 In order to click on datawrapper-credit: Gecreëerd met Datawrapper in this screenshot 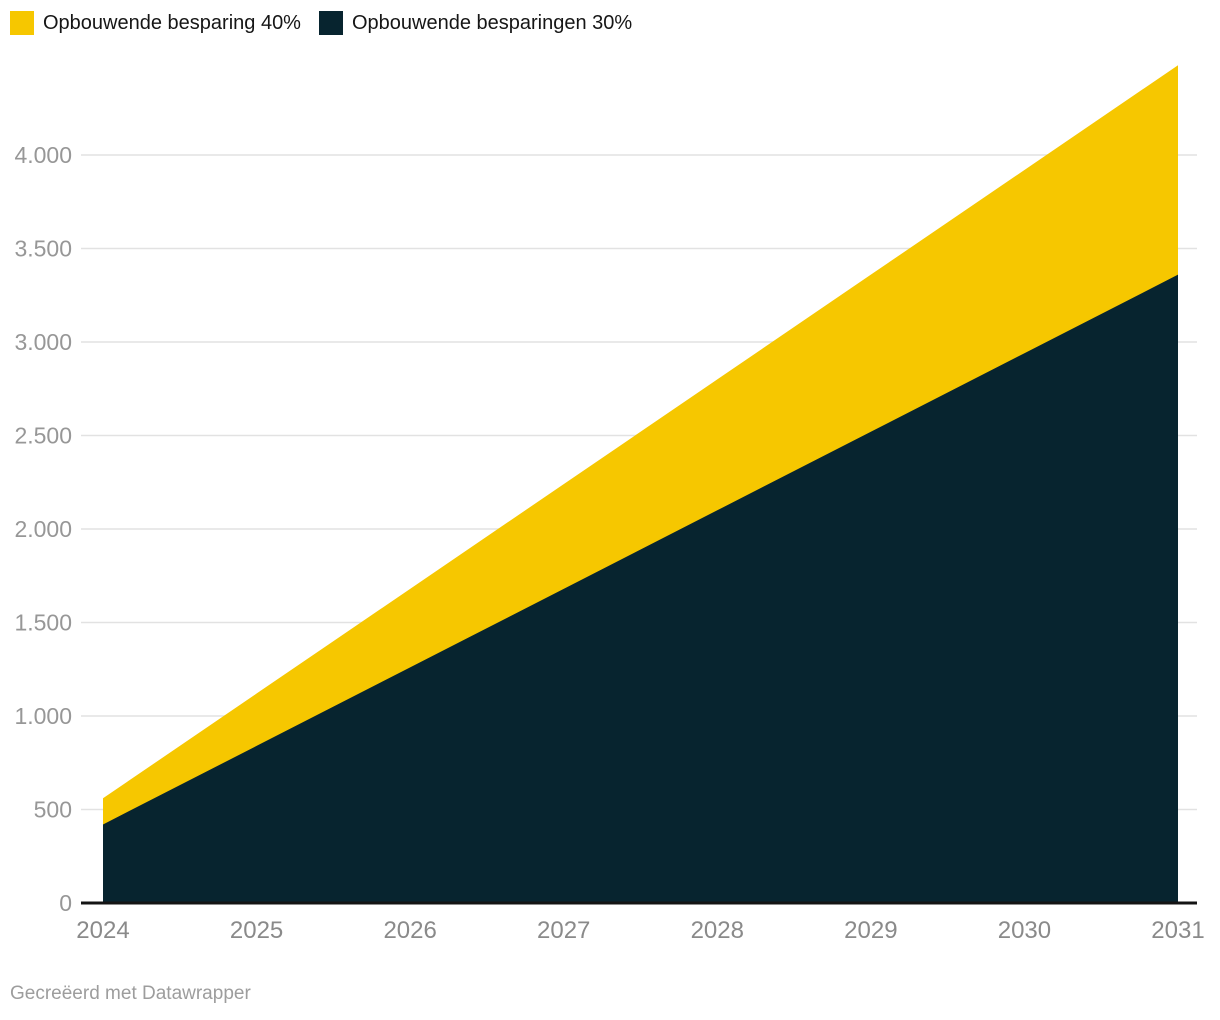, I will do `click(130, 993)`.